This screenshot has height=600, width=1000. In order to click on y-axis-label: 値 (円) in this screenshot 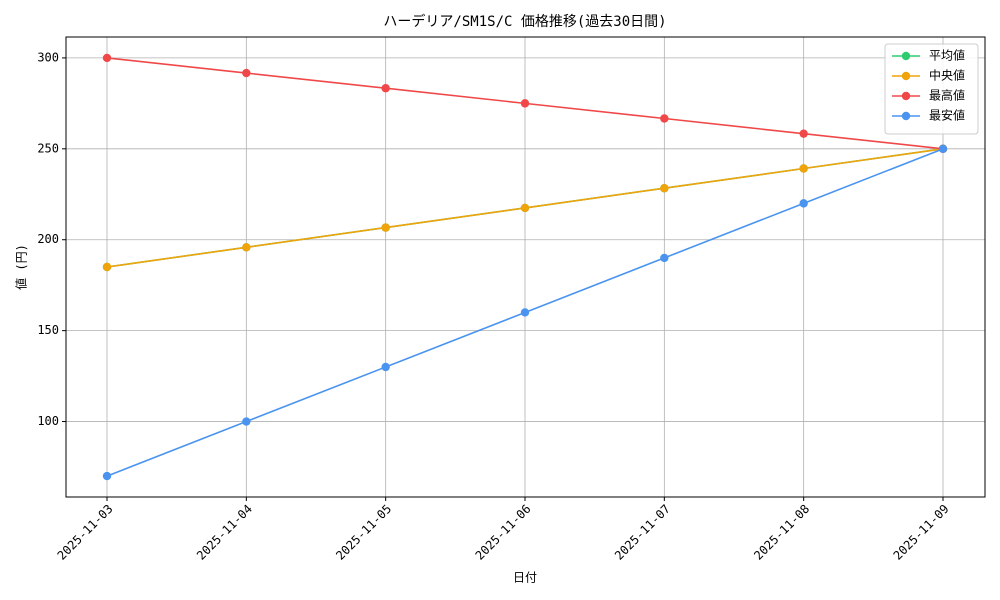, I will do `click(21, 267)`.